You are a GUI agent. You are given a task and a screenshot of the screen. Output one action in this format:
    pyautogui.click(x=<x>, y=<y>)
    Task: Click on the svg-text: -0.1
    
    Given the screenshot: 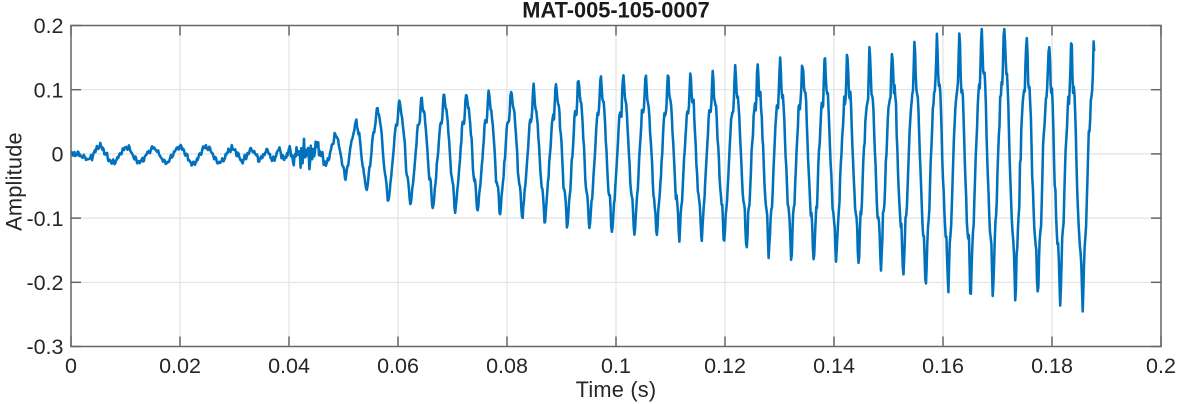 What is the action you would take?
    pyautogui.click(x=44, y=219)
    